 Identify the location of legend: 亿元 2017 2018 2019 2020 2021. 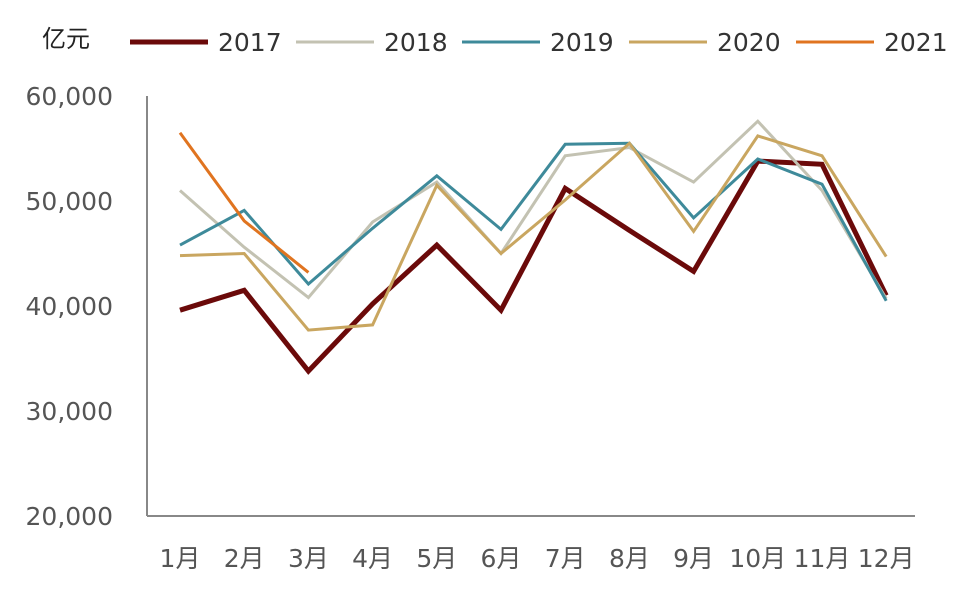
(495, 41).